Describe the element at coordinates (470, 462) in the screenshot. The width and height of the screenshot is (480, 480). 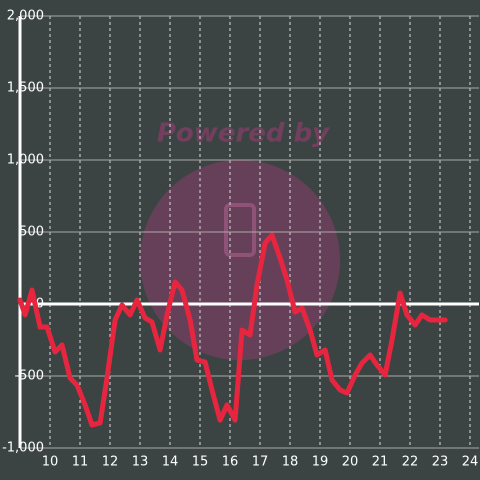
I see `x-tick-label: 24` at that location.